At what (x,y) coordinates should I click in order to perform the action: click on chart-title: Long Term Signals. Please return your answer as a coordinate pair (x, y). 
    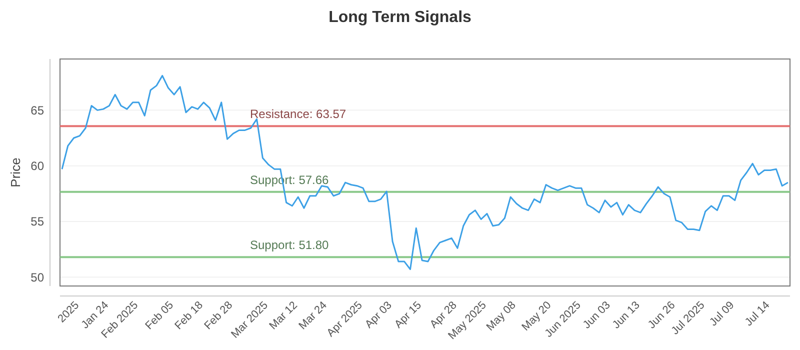
    Looking at the image, I should click on (400, 17).